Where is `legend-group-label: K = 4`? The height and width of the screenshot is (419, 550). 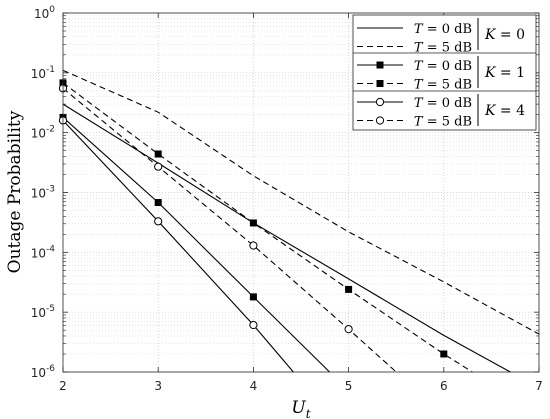
legend-group-label: K = 4 is located at coordinates (504, 111).